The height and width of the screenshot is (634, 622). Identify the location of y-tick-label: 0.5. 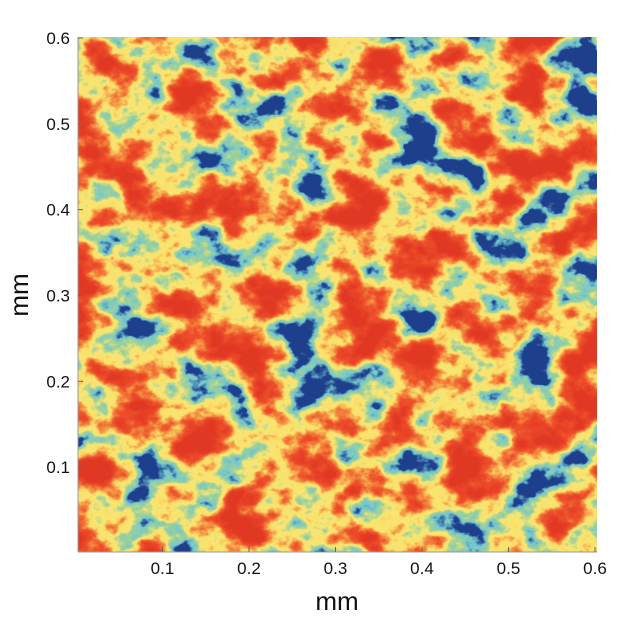
(58, 124).